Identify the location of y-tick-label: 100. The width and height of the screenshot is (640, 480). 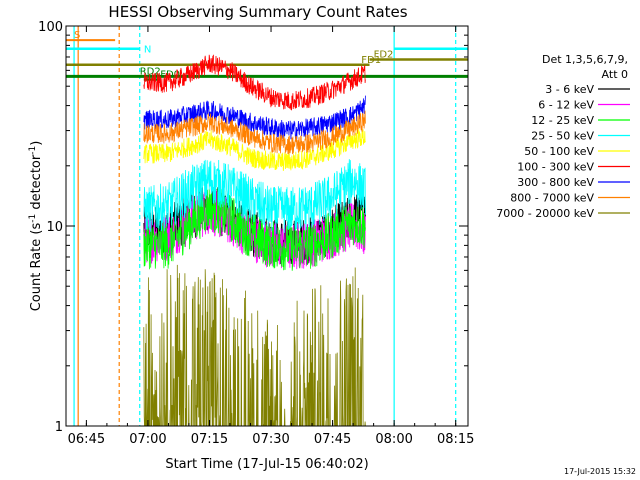
(50, 27).